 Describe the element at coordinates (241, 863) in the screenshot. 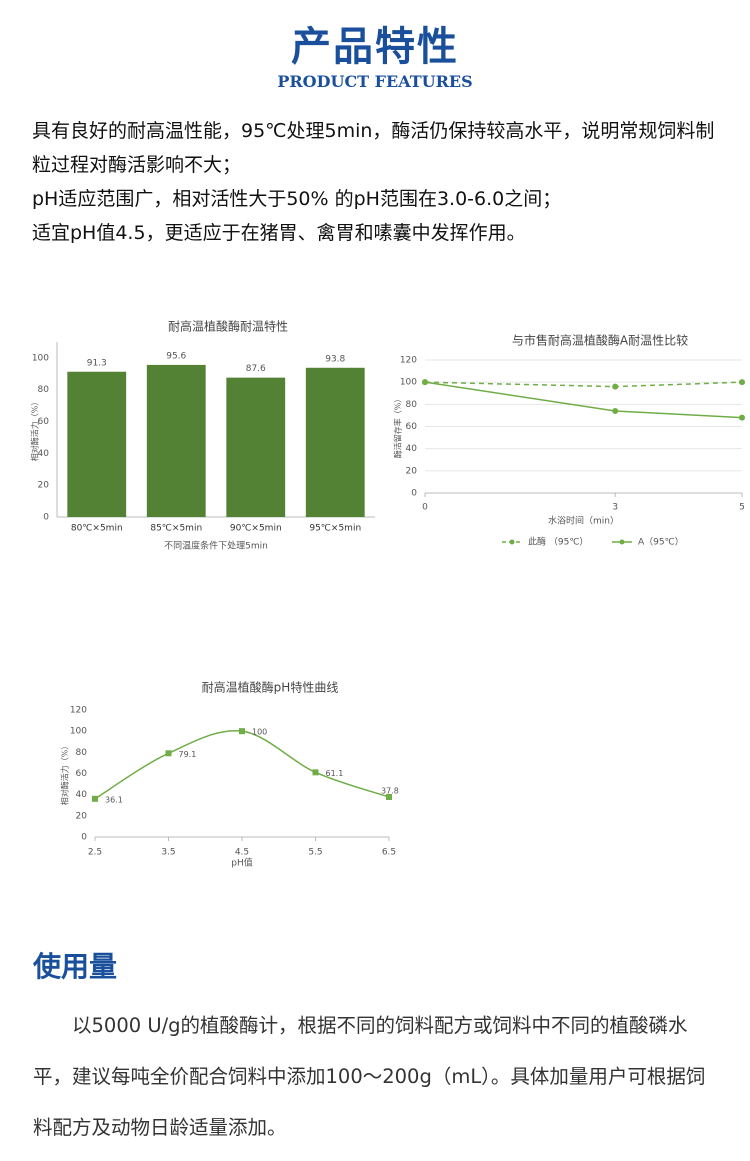

I see `x-axis-title: pH值` at that location.